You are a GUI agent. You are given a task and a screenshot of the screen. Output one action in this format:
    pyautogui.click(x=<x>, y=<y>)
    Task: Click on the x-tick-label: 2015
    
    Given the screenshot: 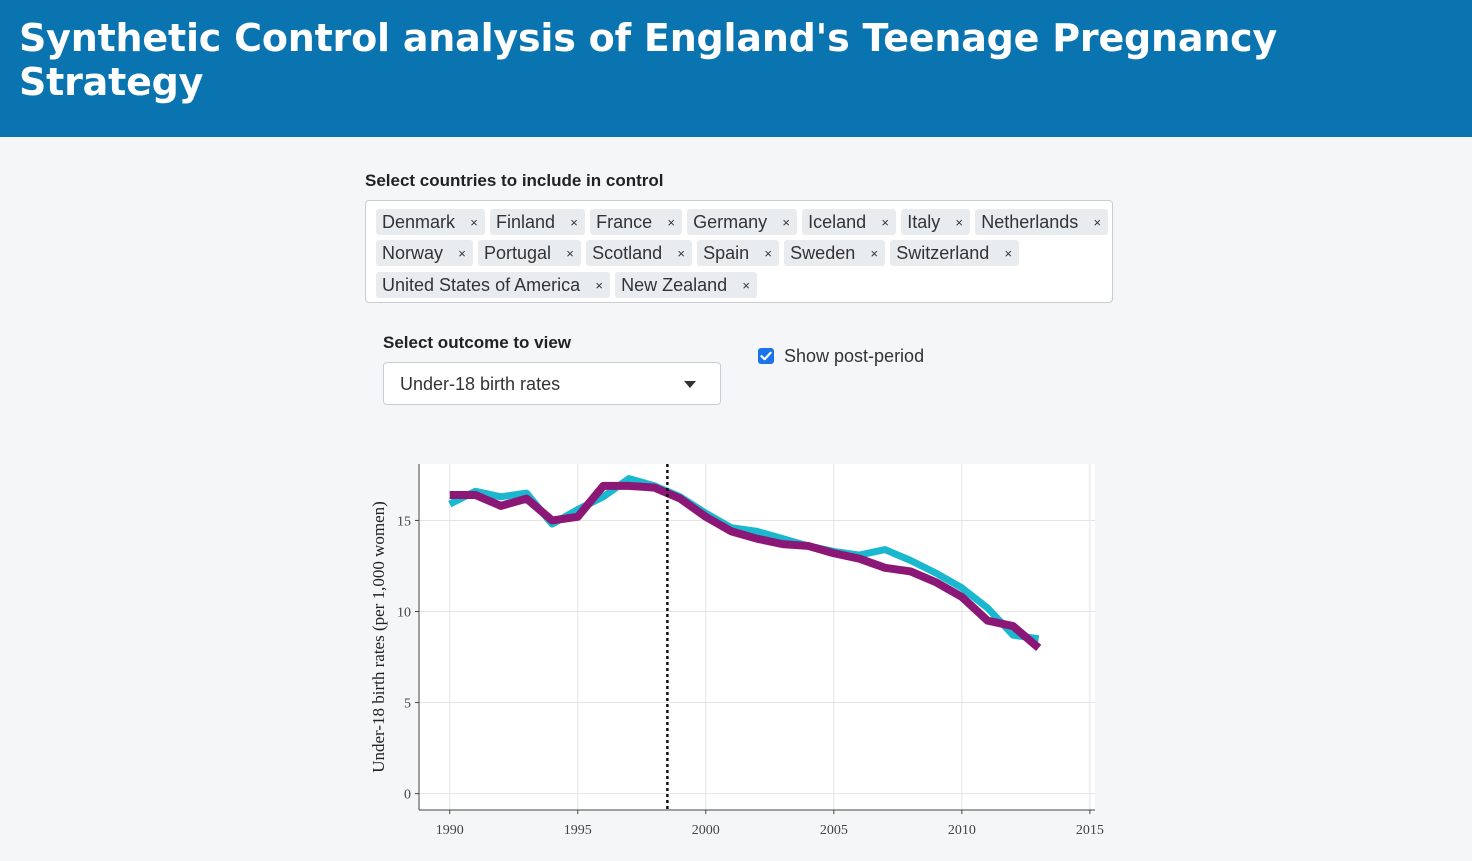 What is the action you would take?
    pyautogui.click(x=1090, y=830)
    